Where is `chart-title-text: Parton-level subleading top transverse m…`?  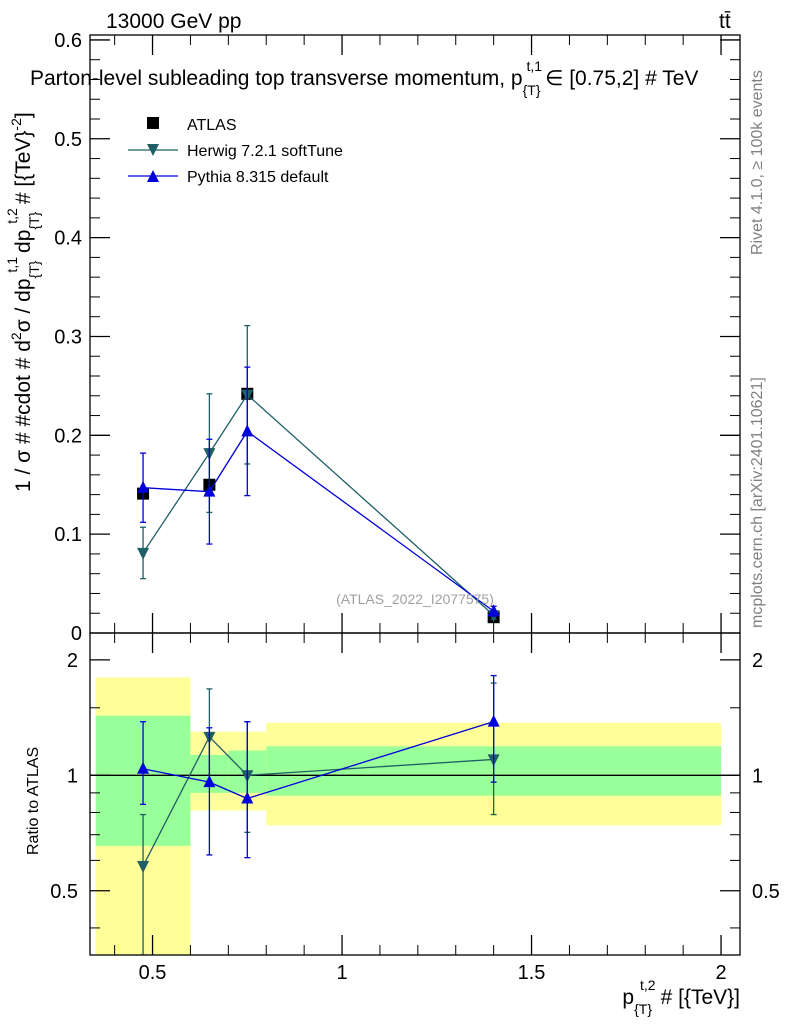
chart-title-text: Parton-level subleading top transverse m… is located at coordinates (276, 78).